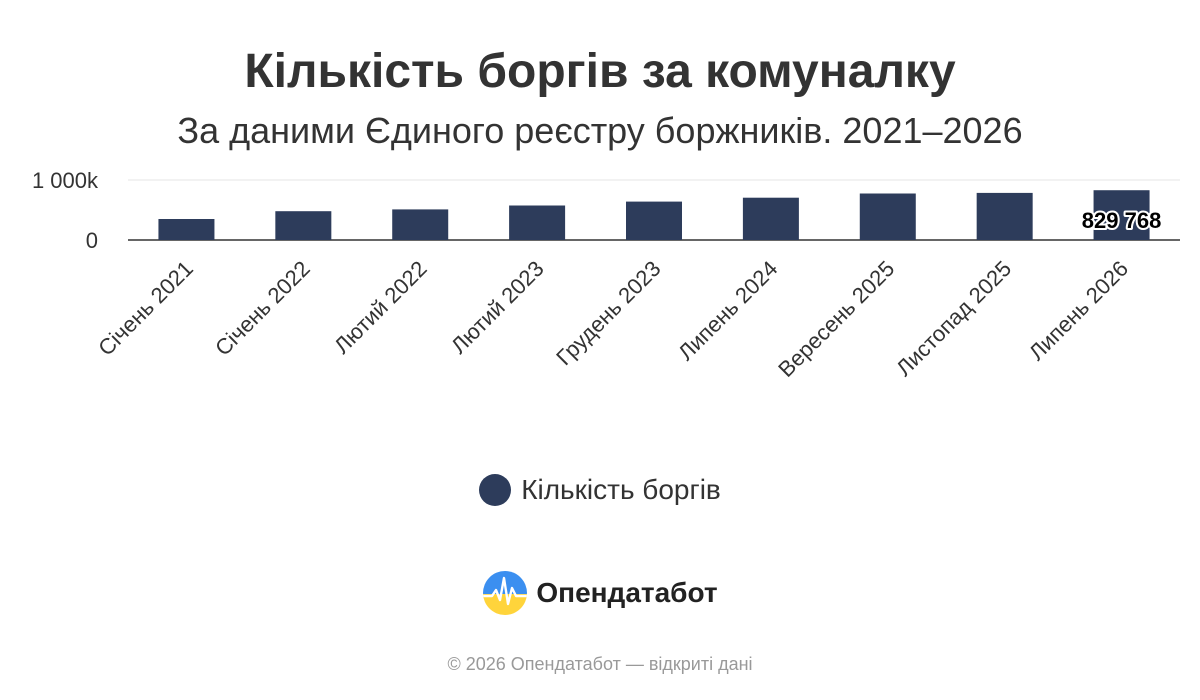 This screenshot has width=1200, height=700. I want to click on legend: Кількість боргів, so click(600, 490).